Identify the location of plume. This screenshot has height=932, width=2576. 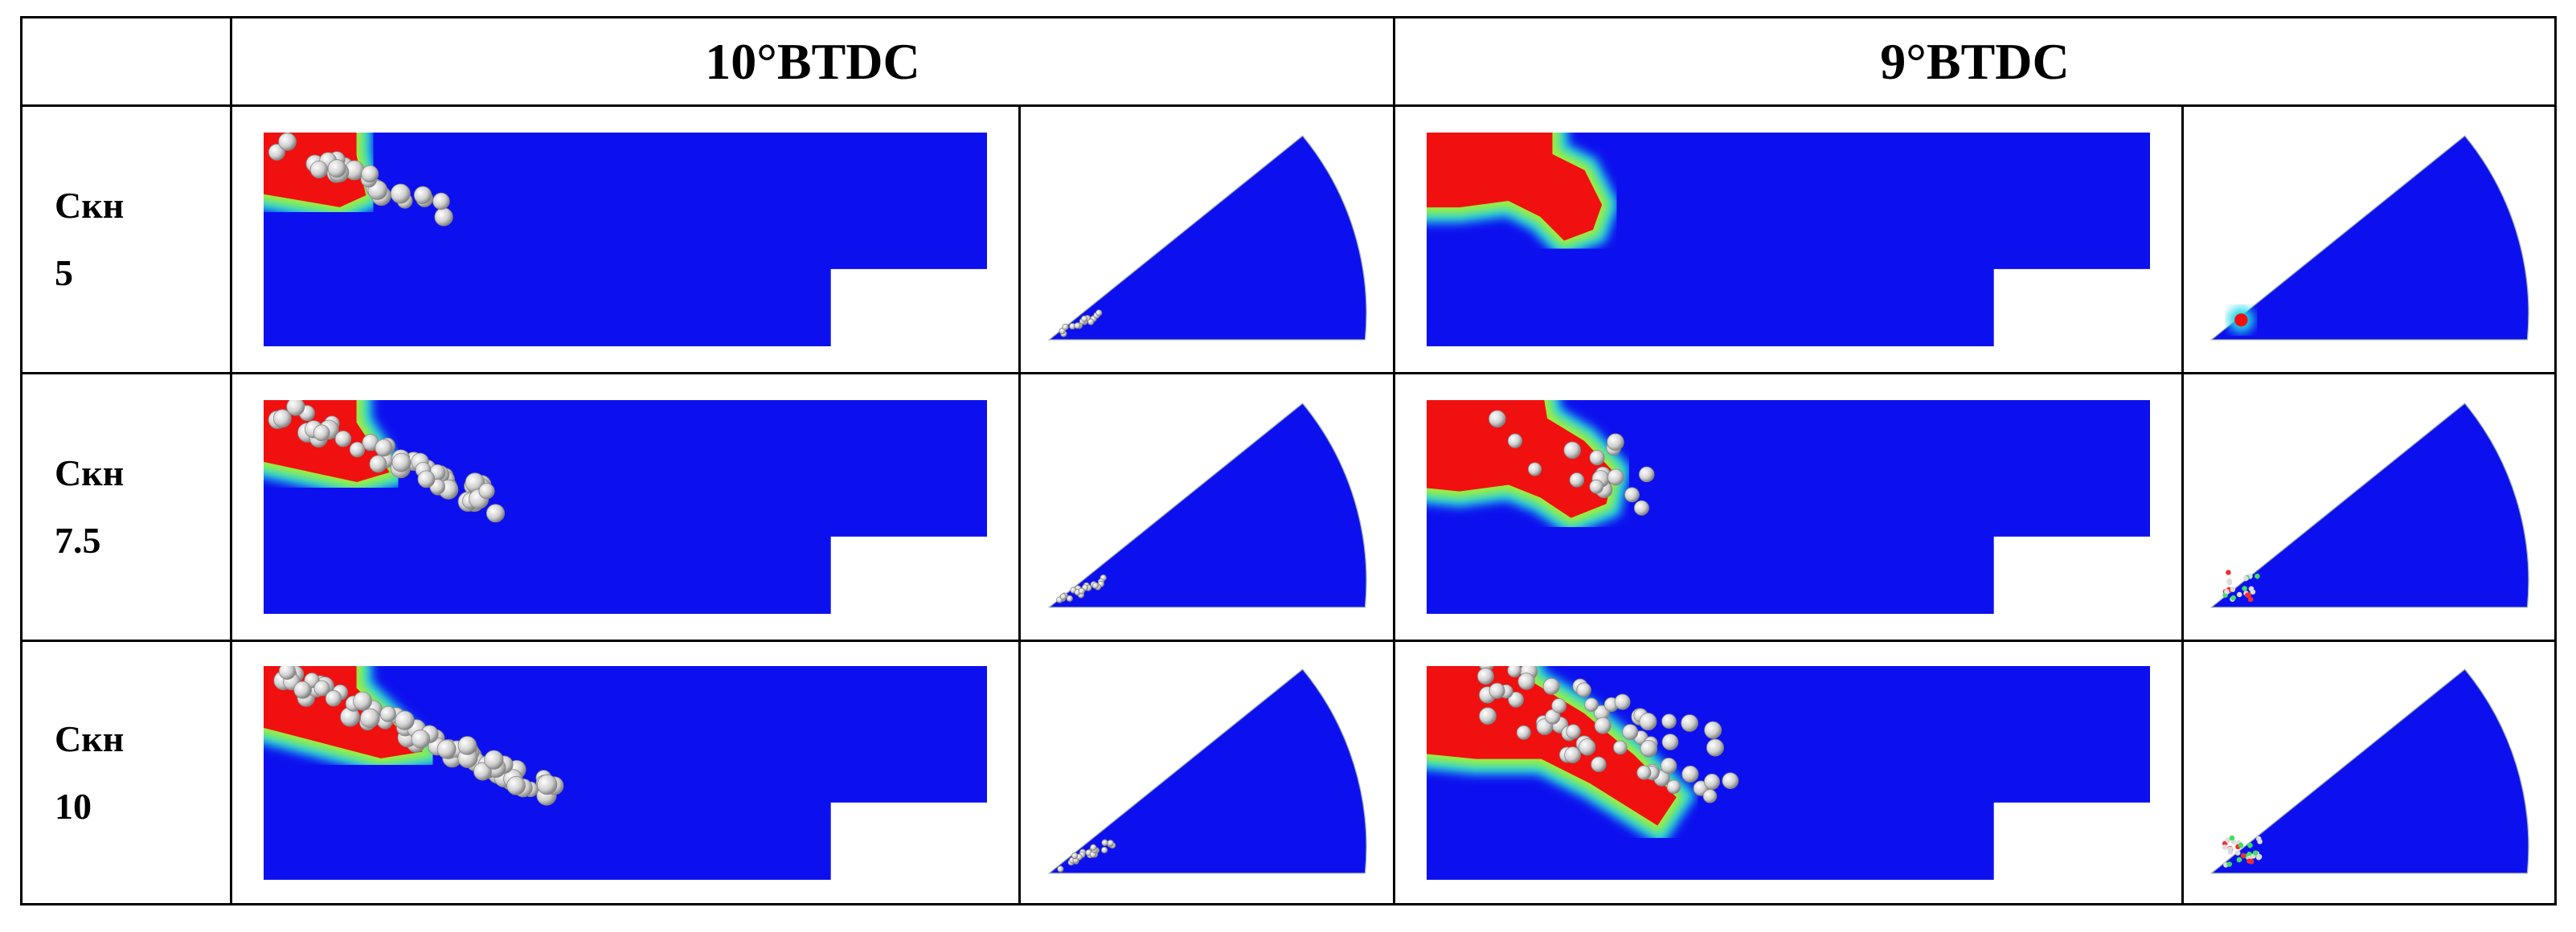
(1523, 196).